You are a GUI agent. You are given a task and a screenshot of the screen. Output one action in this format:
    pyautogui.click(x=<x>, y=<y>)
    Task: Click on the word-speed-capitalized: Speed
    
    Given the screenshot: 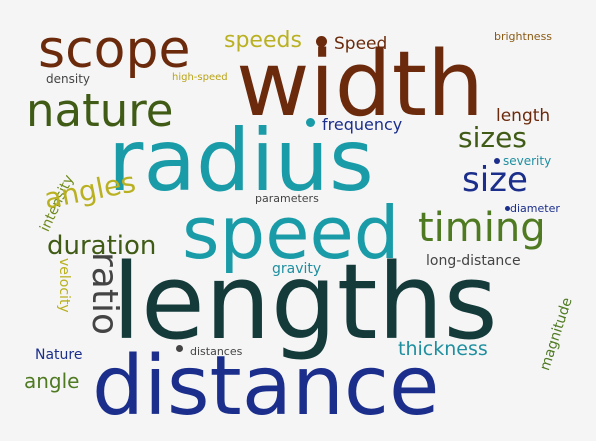 What is the action you would take?
    pyautogui.click(x=361, y=44)
    